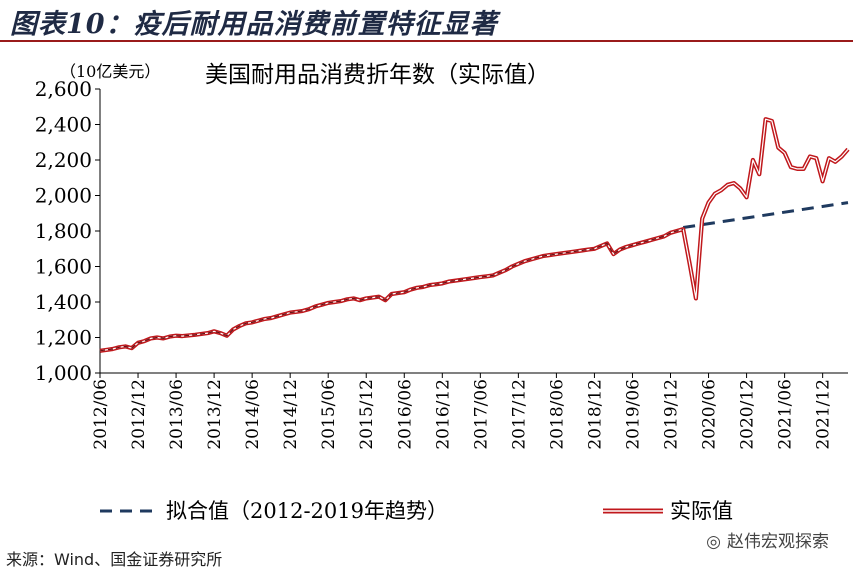 This screenshot has width=853, height=577. I want to click on y-tick-label: 1,600, so click(63, 267).